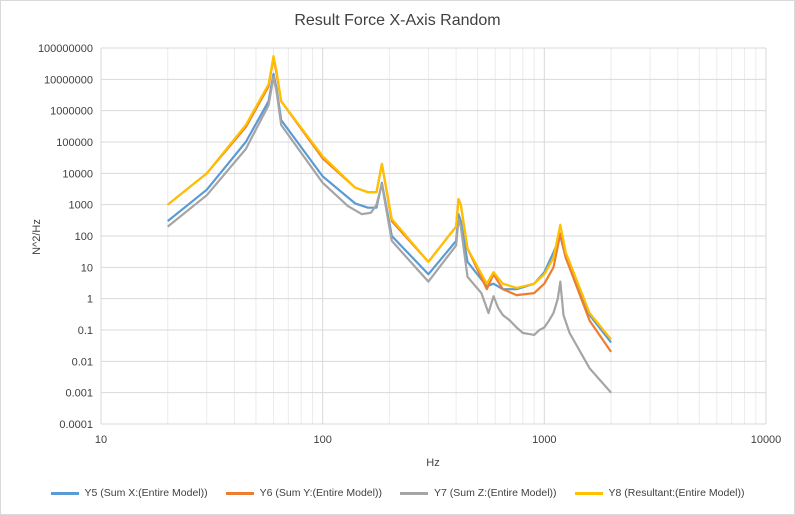 This screenshot has height=515, width=795. I want to click on y-tick-label: 100000000, so click(65, 49).